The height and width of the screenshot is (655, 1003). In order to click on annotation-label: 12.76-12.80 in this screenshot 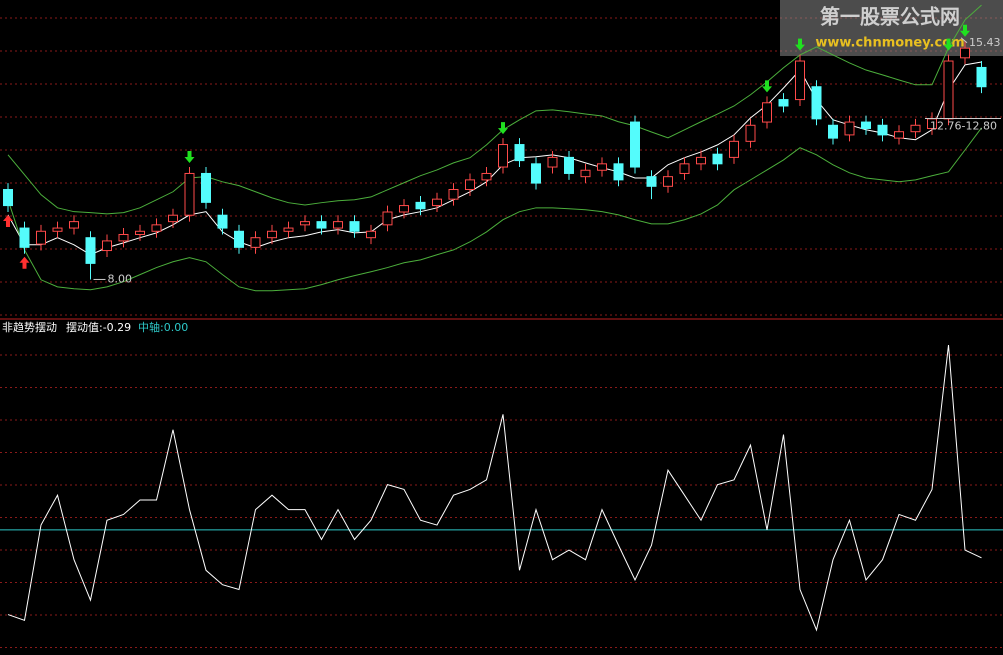, I will do `click(963, 126)`.